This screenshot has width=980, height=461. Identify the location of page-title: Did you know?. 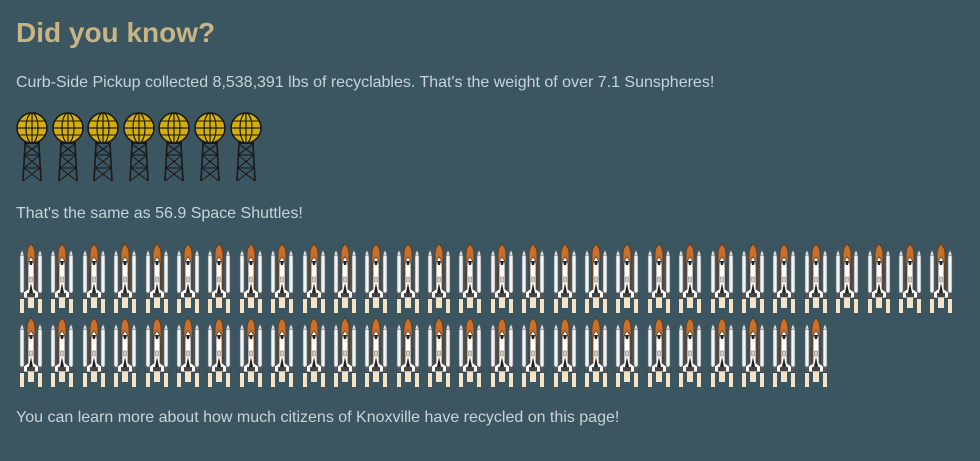
(116, 32).